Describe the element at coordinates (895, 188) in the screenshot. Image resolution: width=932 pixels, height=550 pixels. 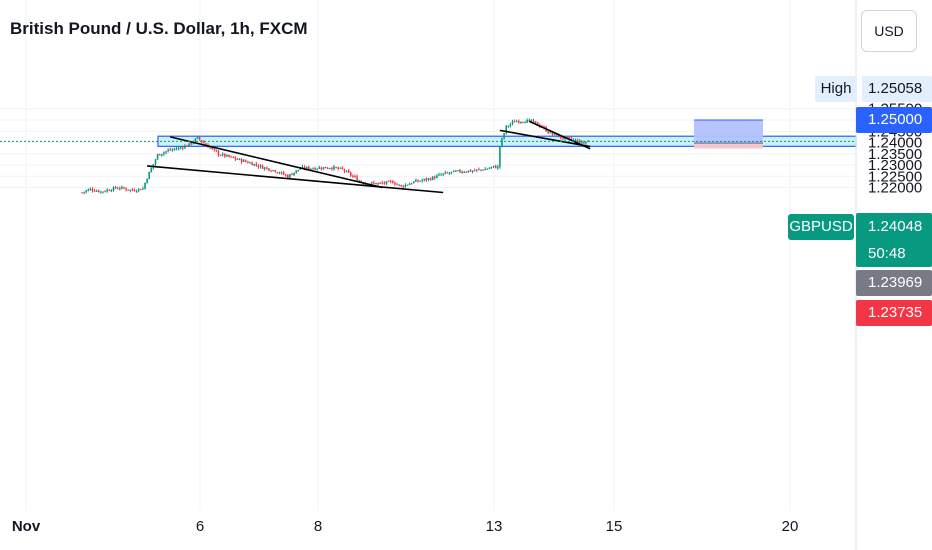
I see `price-tick-label: 1.22000` at that location.